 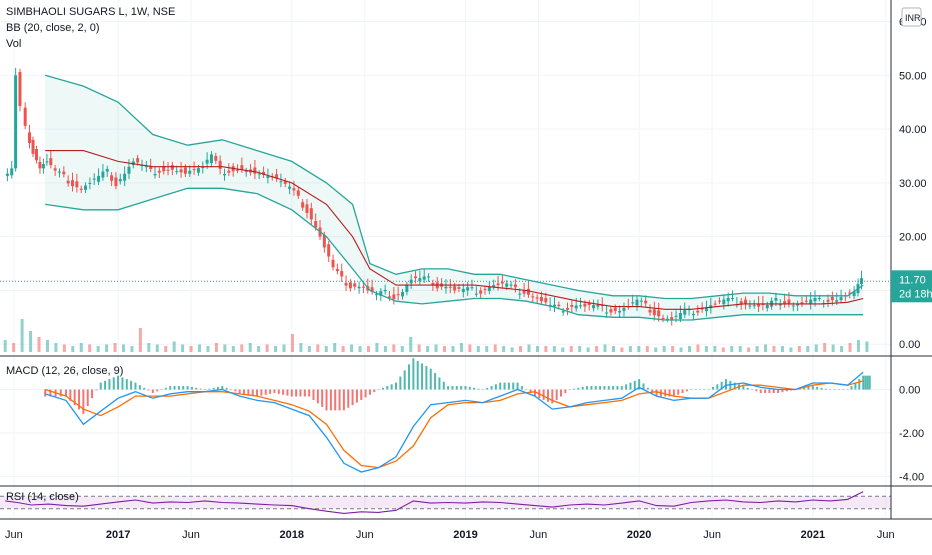 What do you see at coordinates (454, 424) in the screenshot?
I see `macd-signal-line` at bounding box center [454, 424].